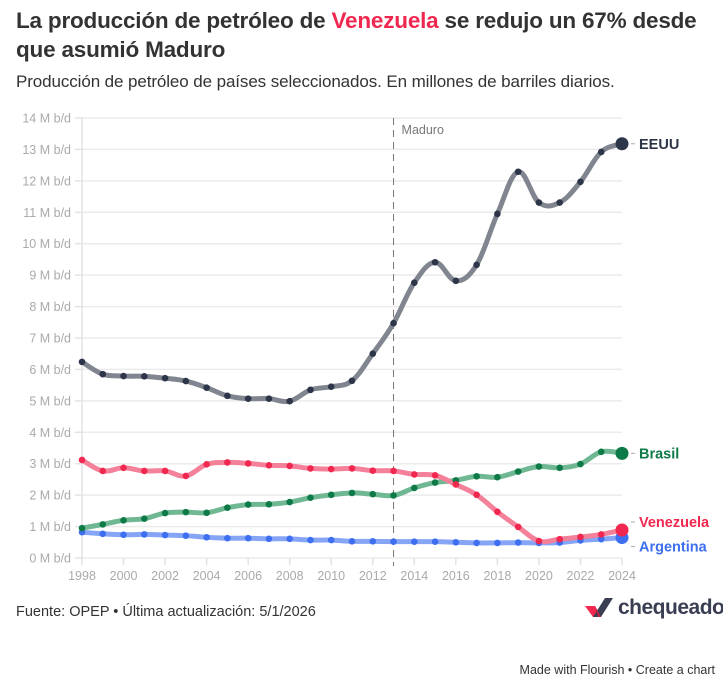  I want to click on y-tick-label: 6 M b/d, so click(50, 370).